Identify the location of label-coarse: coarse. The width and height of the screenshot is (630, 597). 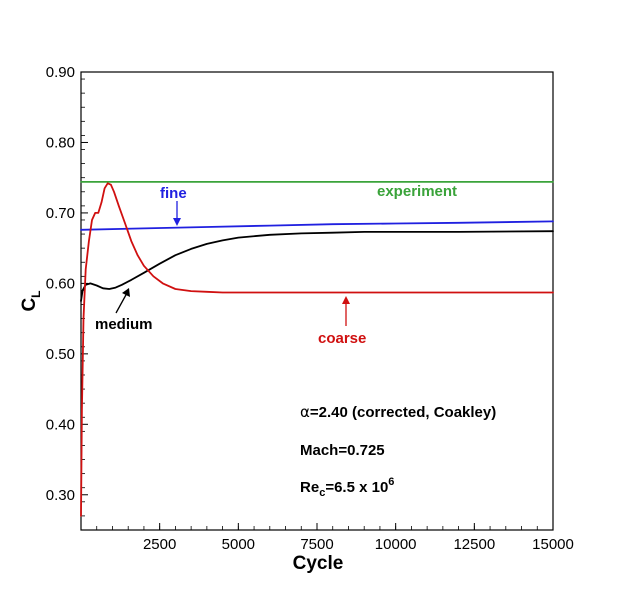
(342, 338).